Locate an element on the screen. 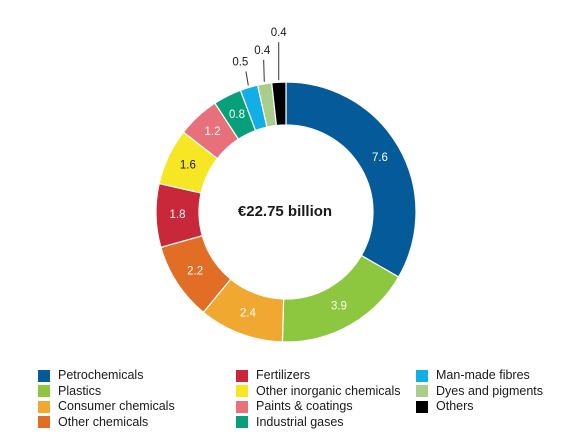 The image size is (568, 439). legend-item-dyes-and-pigments: Dyes and pigments is located at coordinates (479, 392).